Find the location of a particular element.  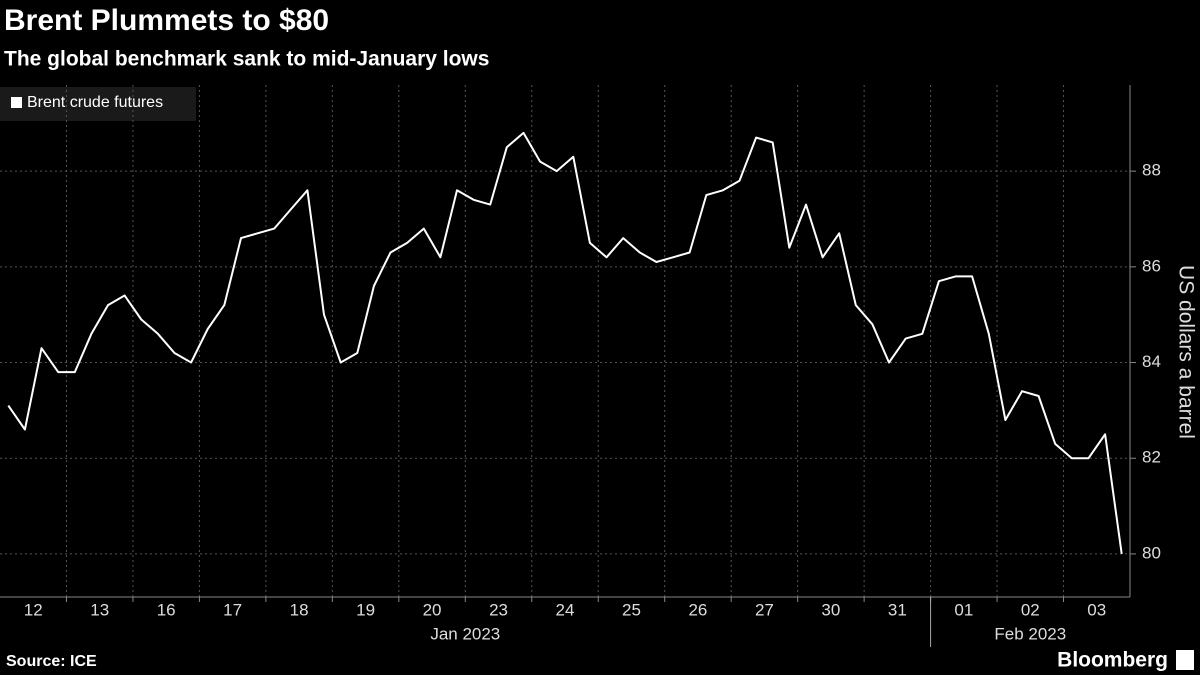

month-label: Jan 2023 is located at coordinates (465, 633).